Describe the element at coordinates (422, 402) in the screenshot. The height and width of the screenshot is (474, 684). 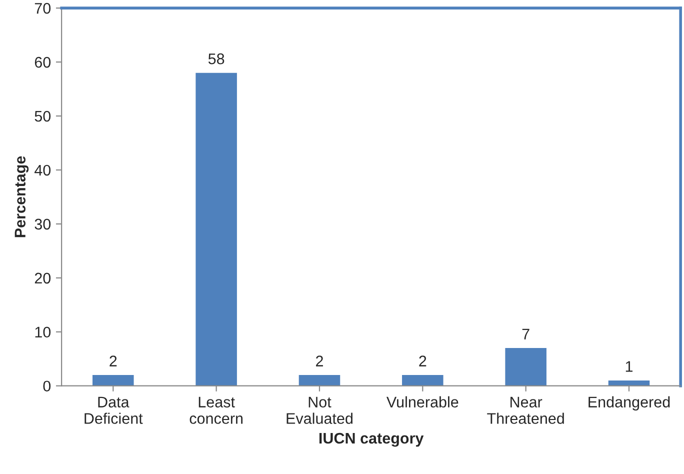
I see `x-tick-label: Vulnerable` at that location.